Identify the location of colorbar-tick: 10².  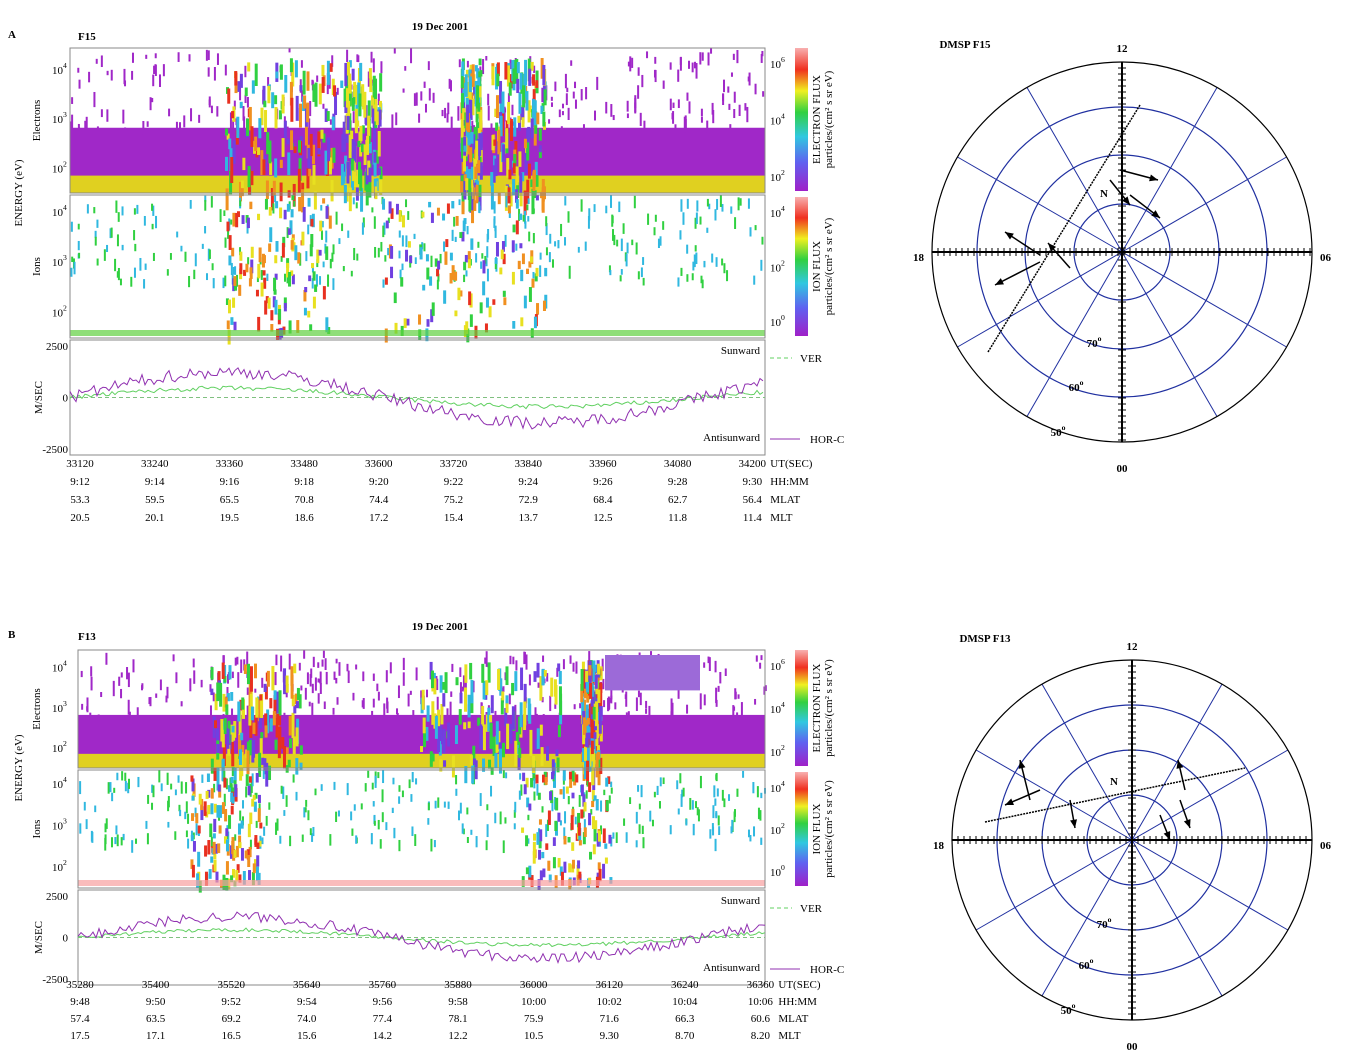
(777, 267).